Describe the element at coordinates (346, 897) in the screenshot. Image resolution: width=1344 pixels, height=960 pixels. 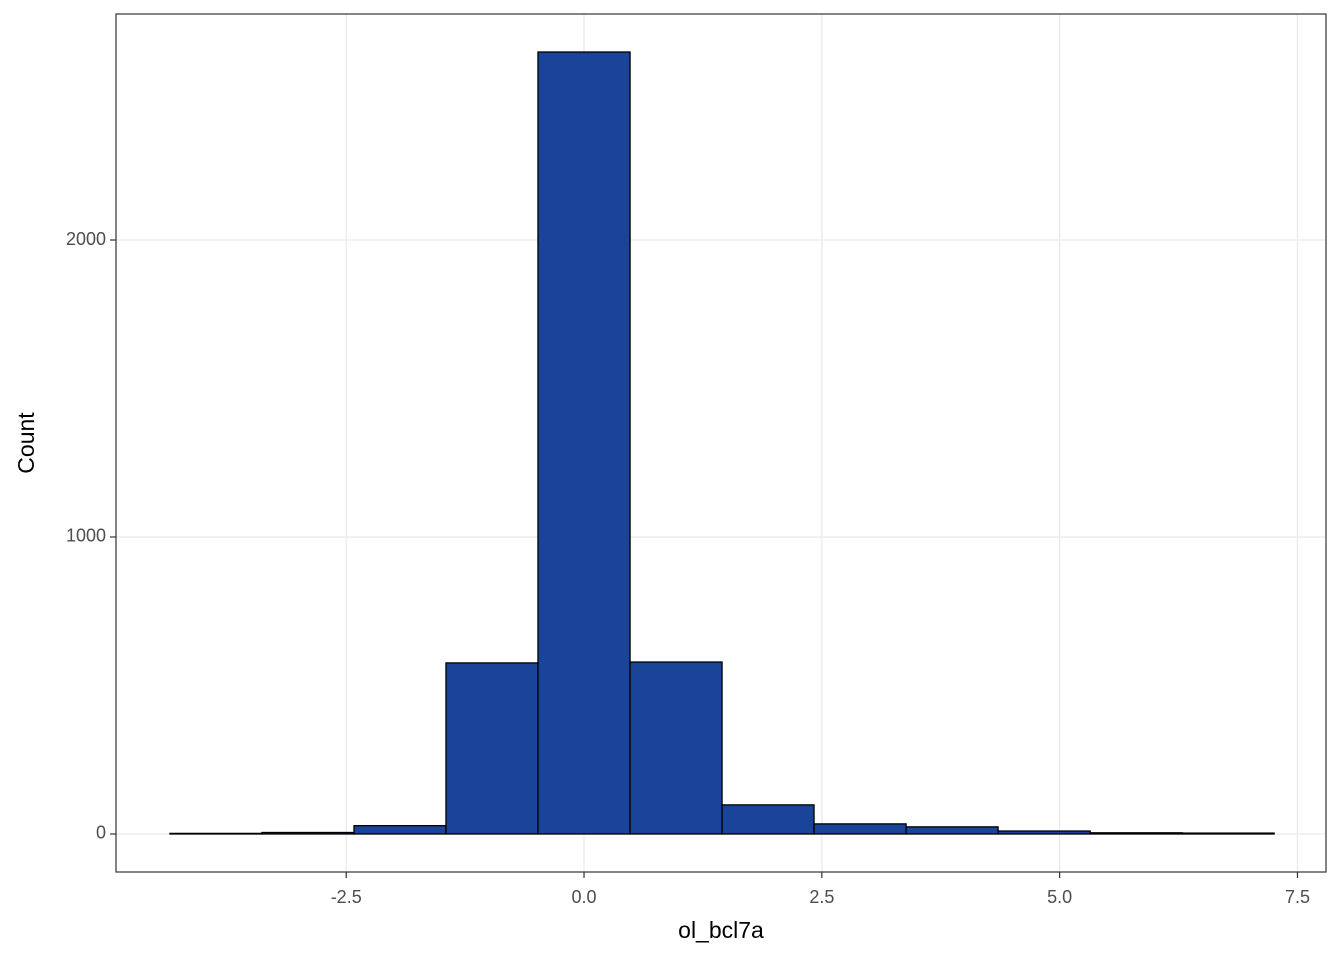
I see `x-tick-label: -2.5` at that location.